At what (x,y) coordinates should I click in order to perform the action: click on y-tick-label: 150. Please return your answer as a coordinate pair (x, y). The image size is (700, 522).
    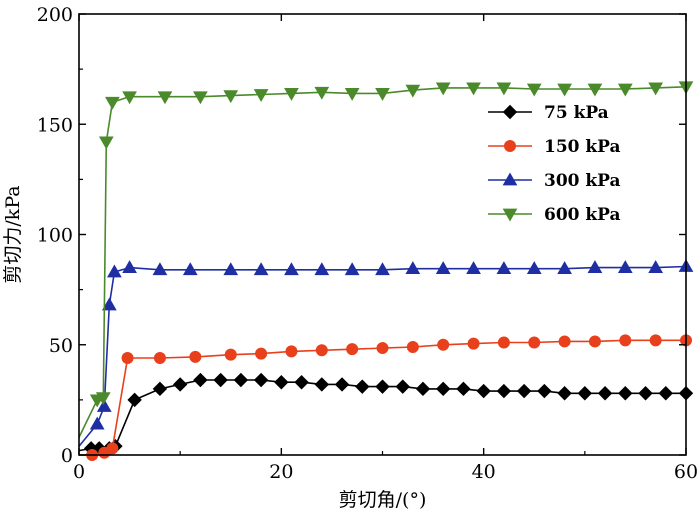
    Looking at the image, I should click on (55, 125).